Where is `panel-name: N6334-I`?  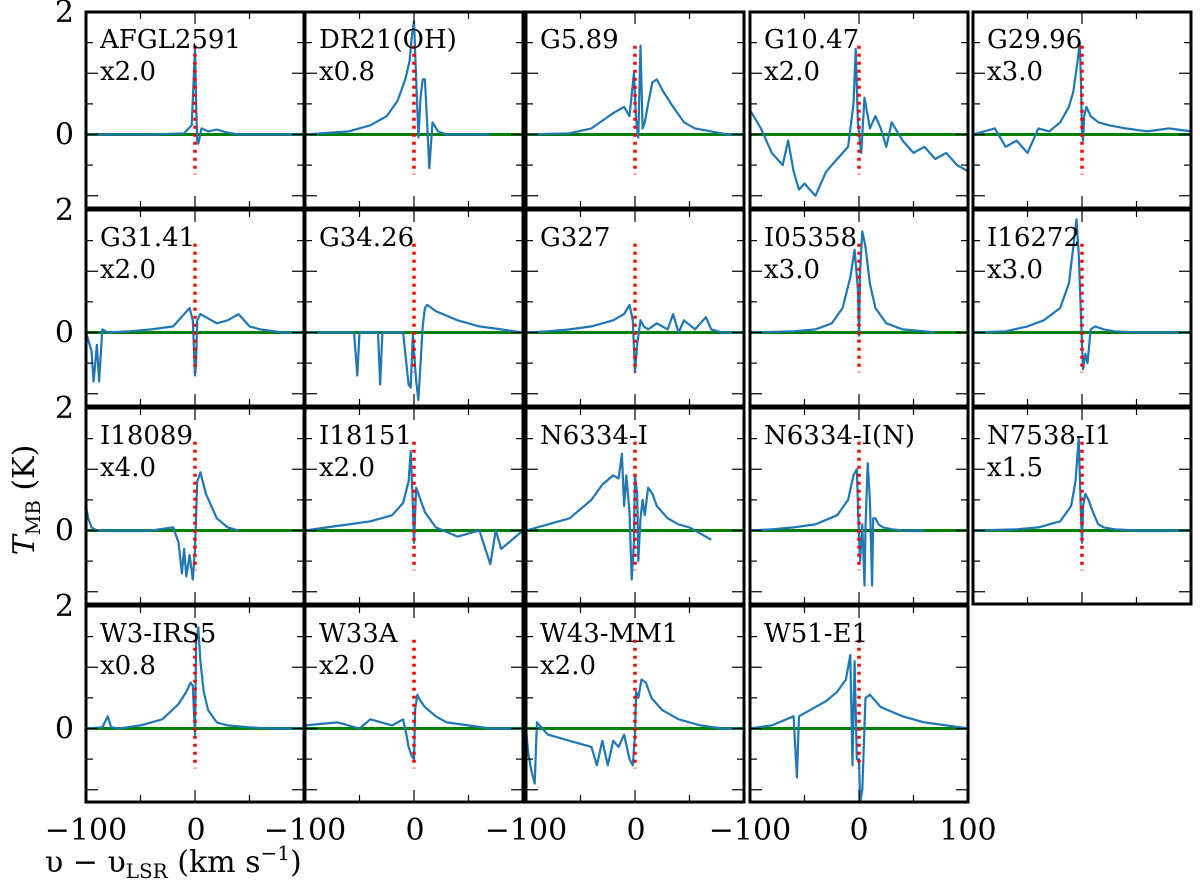 panel-name: N6334-I is located at coordinates (594, 436).